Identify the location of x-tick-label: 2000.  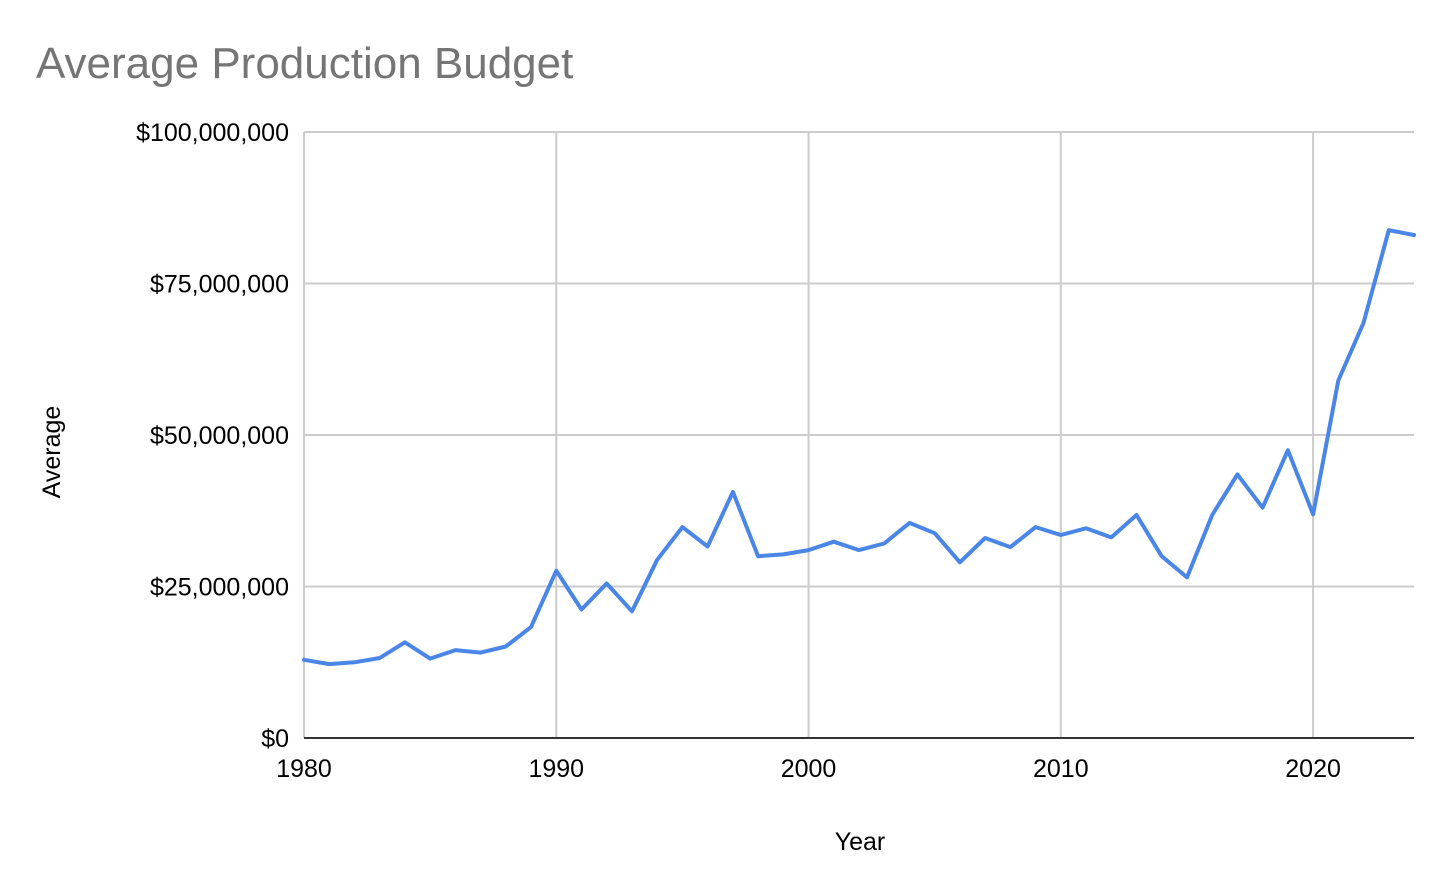
(809, 769).